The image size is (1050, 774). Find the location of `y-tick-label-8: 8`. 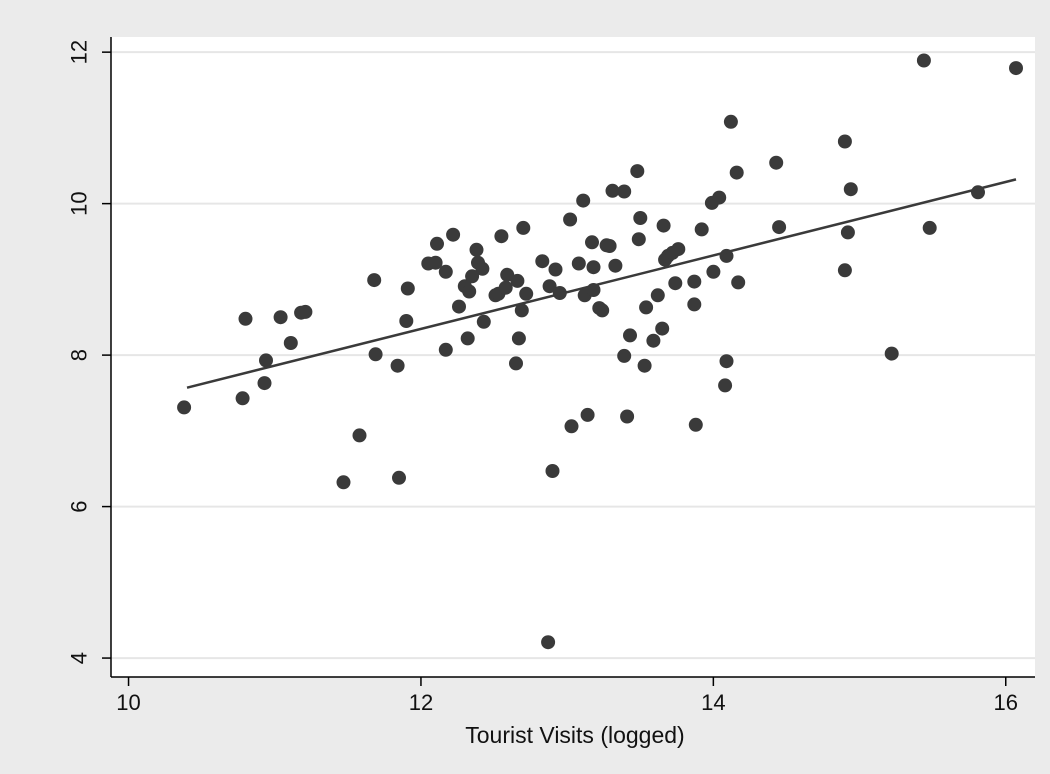

y-tick-label-8: 8 is located at coordinates (79, 355).